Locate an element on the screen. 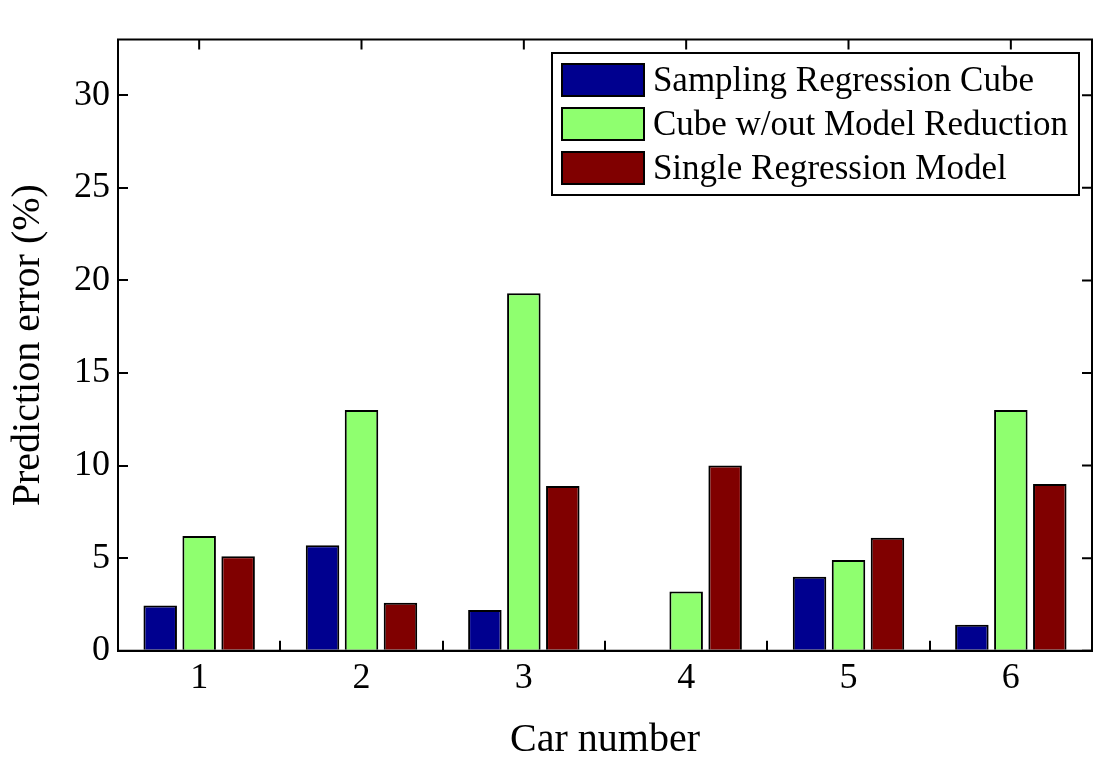  y-tick-label: 5 is located at coordinates (101, 555).